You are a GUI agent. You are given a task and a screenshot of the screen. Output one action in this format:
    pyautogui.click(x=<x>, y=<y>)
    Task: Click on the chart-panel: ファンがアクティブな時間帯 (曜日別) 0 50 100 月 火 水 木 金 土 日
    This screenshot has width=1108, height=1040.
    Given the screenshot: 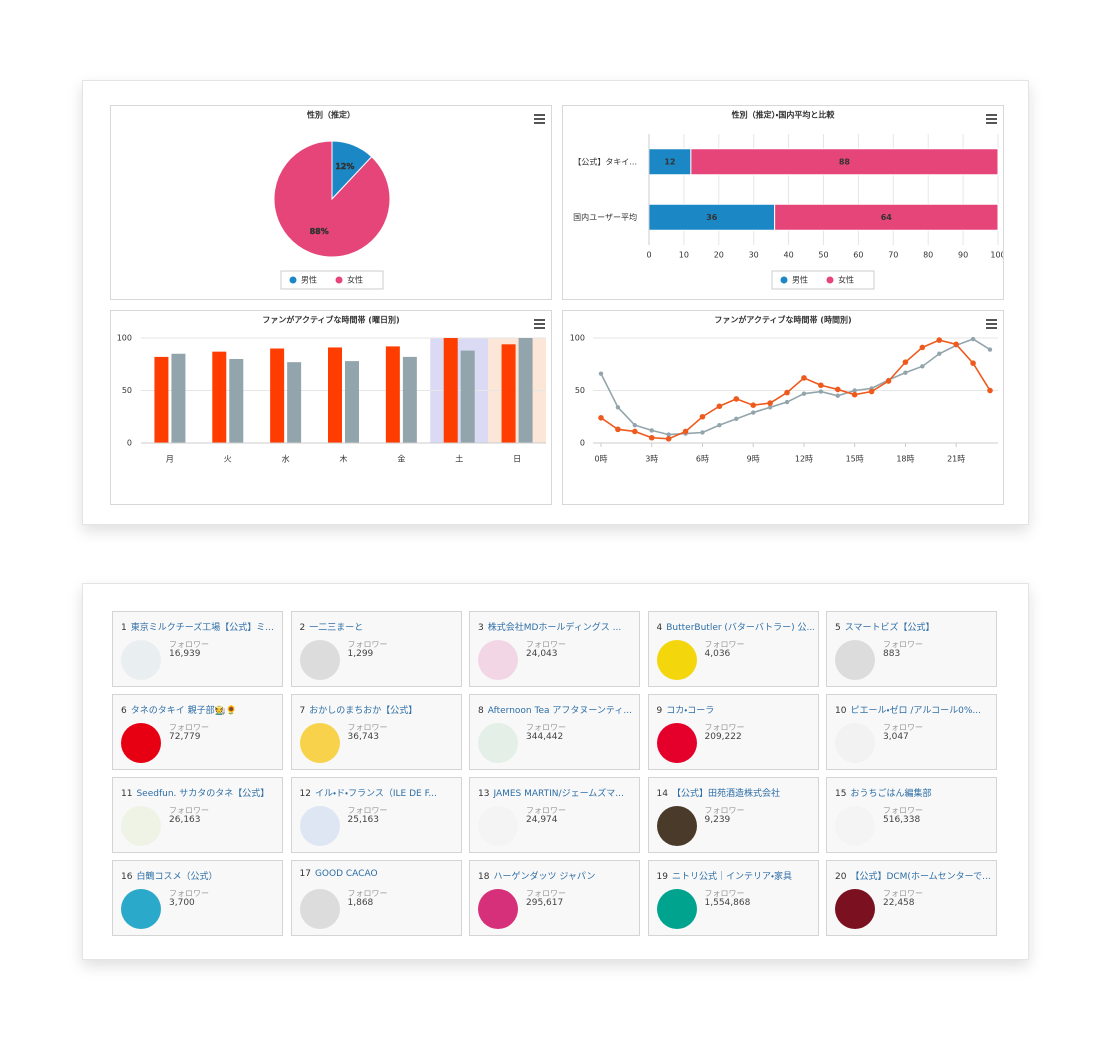 What is the action you would take?
    pyautogui.click(x=331, y=407)
    